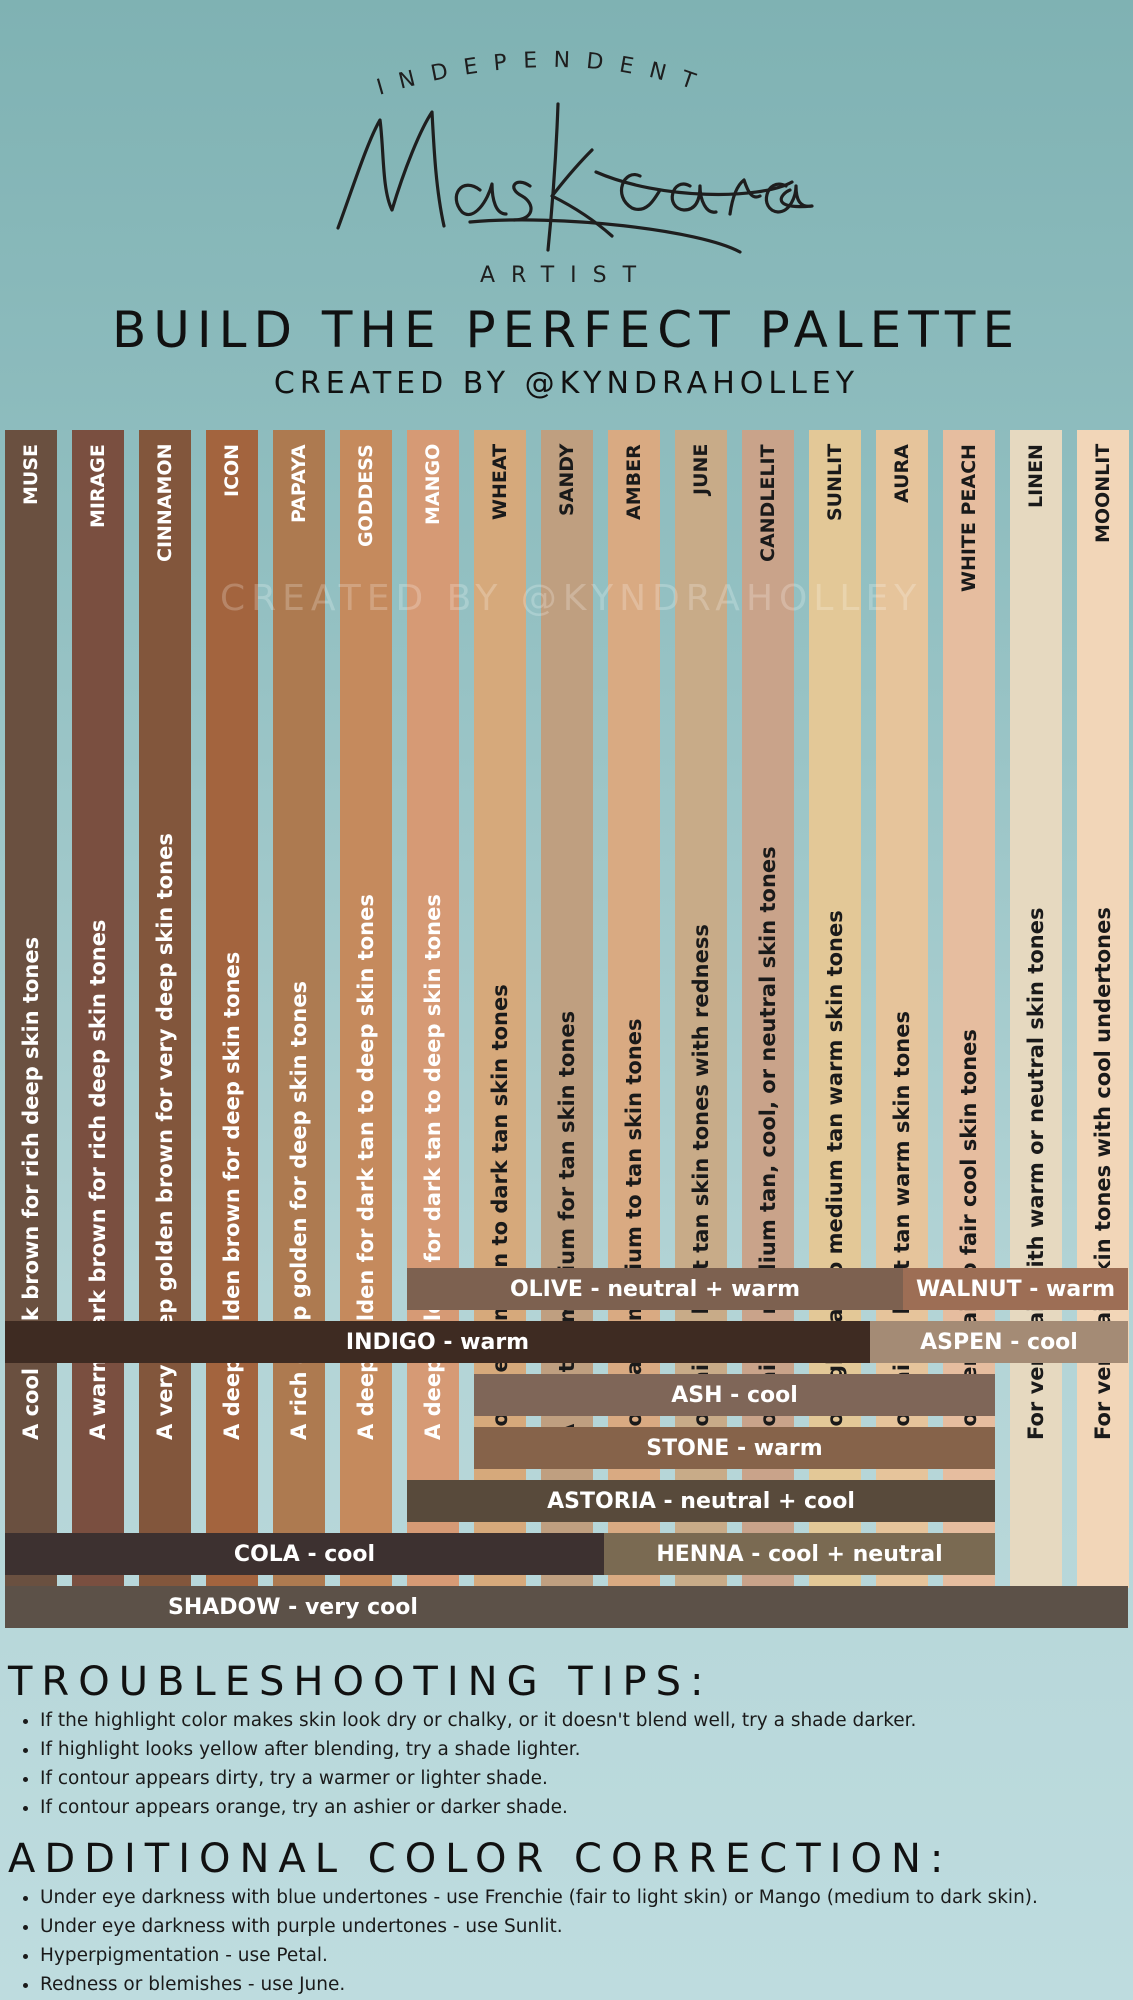 Image resolution: width=1133 pixels, height=2000 pixels. I want to click on shade-description-text: For medium tan to dark tan skin tones, so click(500, 1212).